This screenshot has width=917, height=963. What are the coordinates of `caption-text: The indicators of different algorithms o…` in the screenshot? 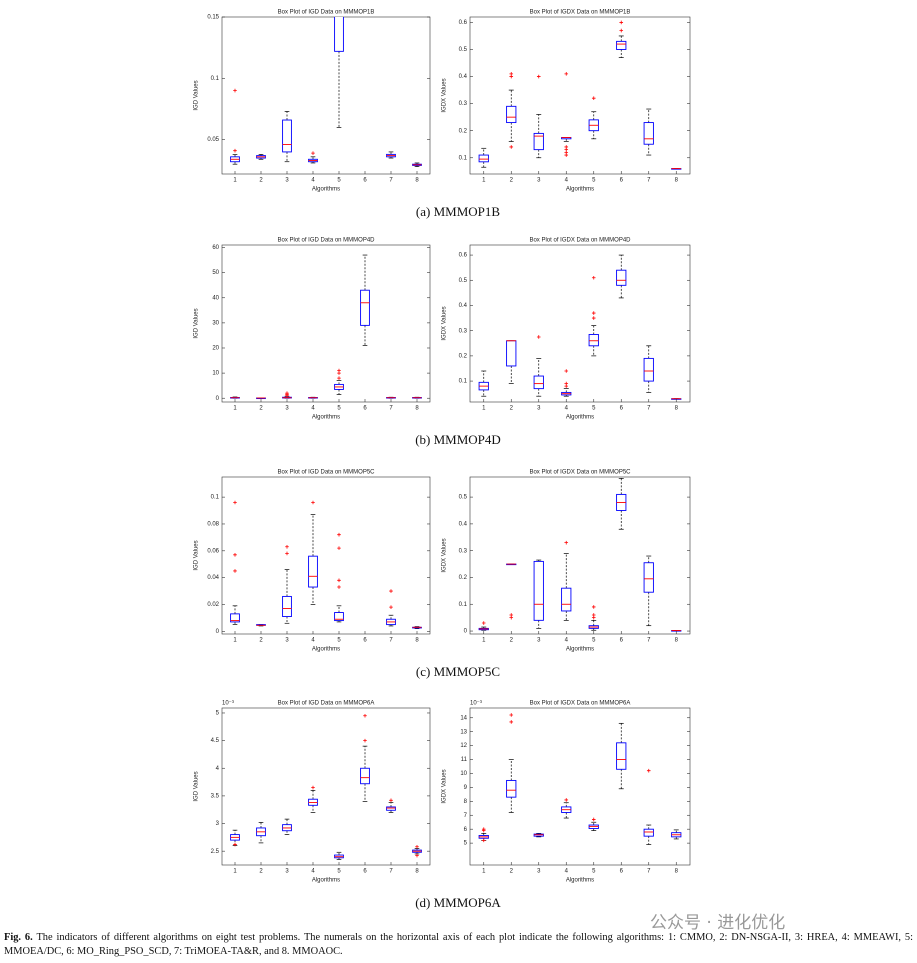 It's located at (458, 944).